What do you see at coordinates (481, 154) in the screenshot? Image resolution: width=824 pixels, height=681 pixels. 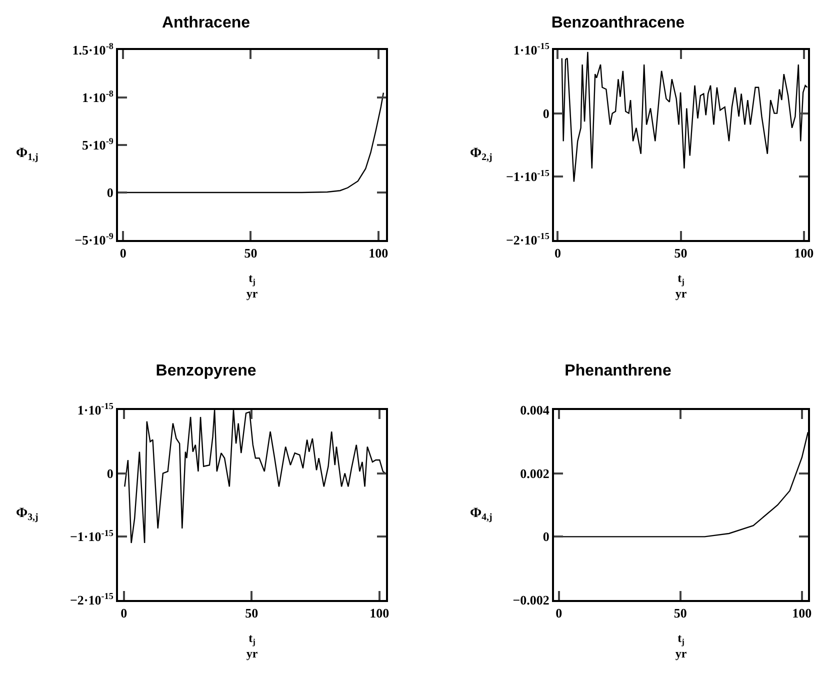 I see `y-axis-title: Φ$_{2,j}$` at bounding box center [481, 154].